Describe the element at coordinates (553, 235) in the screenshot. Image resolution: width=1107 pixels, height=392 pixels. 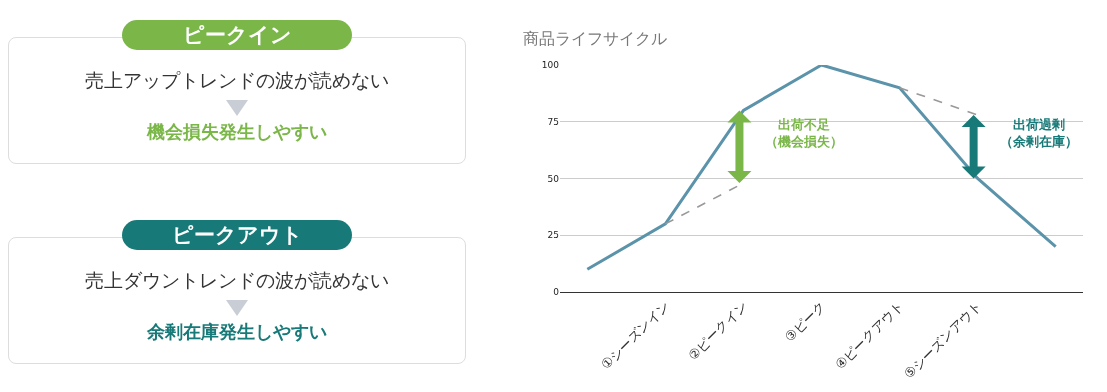
I see `y-tick-label: 25` at that location.